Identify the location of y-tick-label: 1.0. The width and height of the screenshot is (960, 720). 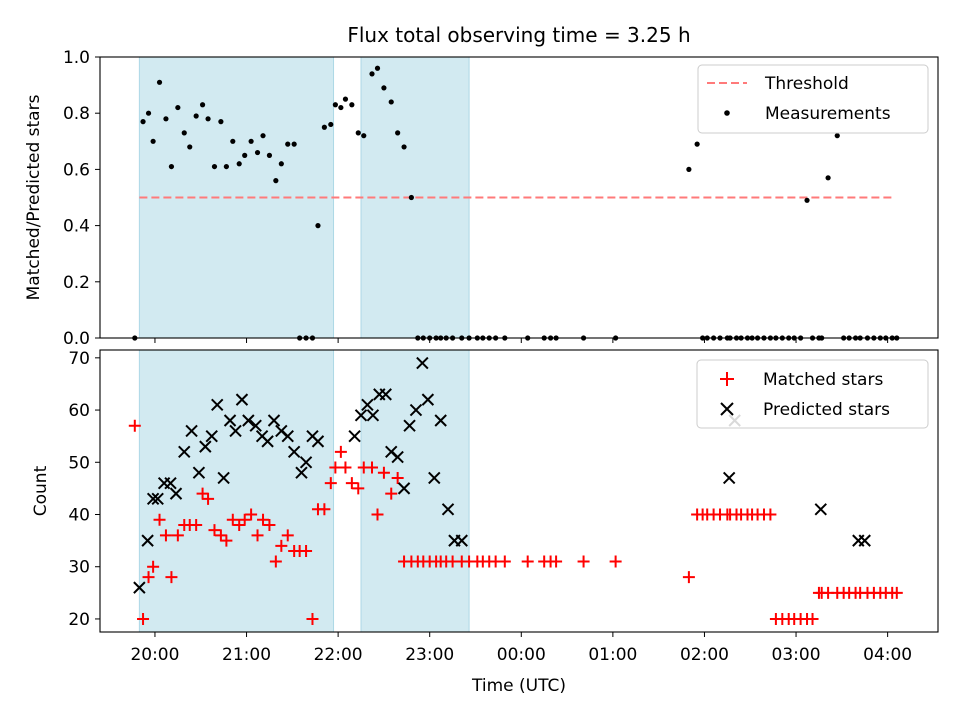
(76, 58).